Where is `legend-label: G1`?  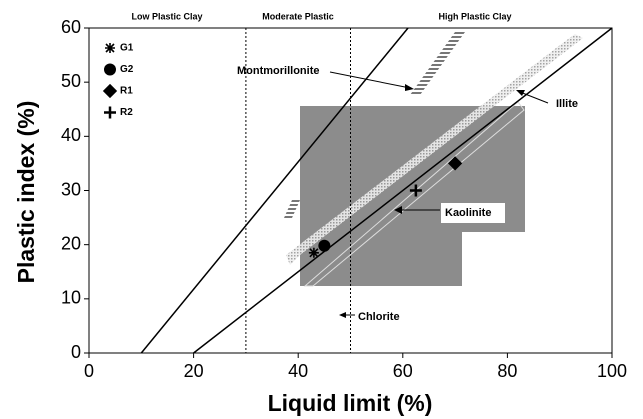
legend-label: G1 is located at coordinates (127, 48).